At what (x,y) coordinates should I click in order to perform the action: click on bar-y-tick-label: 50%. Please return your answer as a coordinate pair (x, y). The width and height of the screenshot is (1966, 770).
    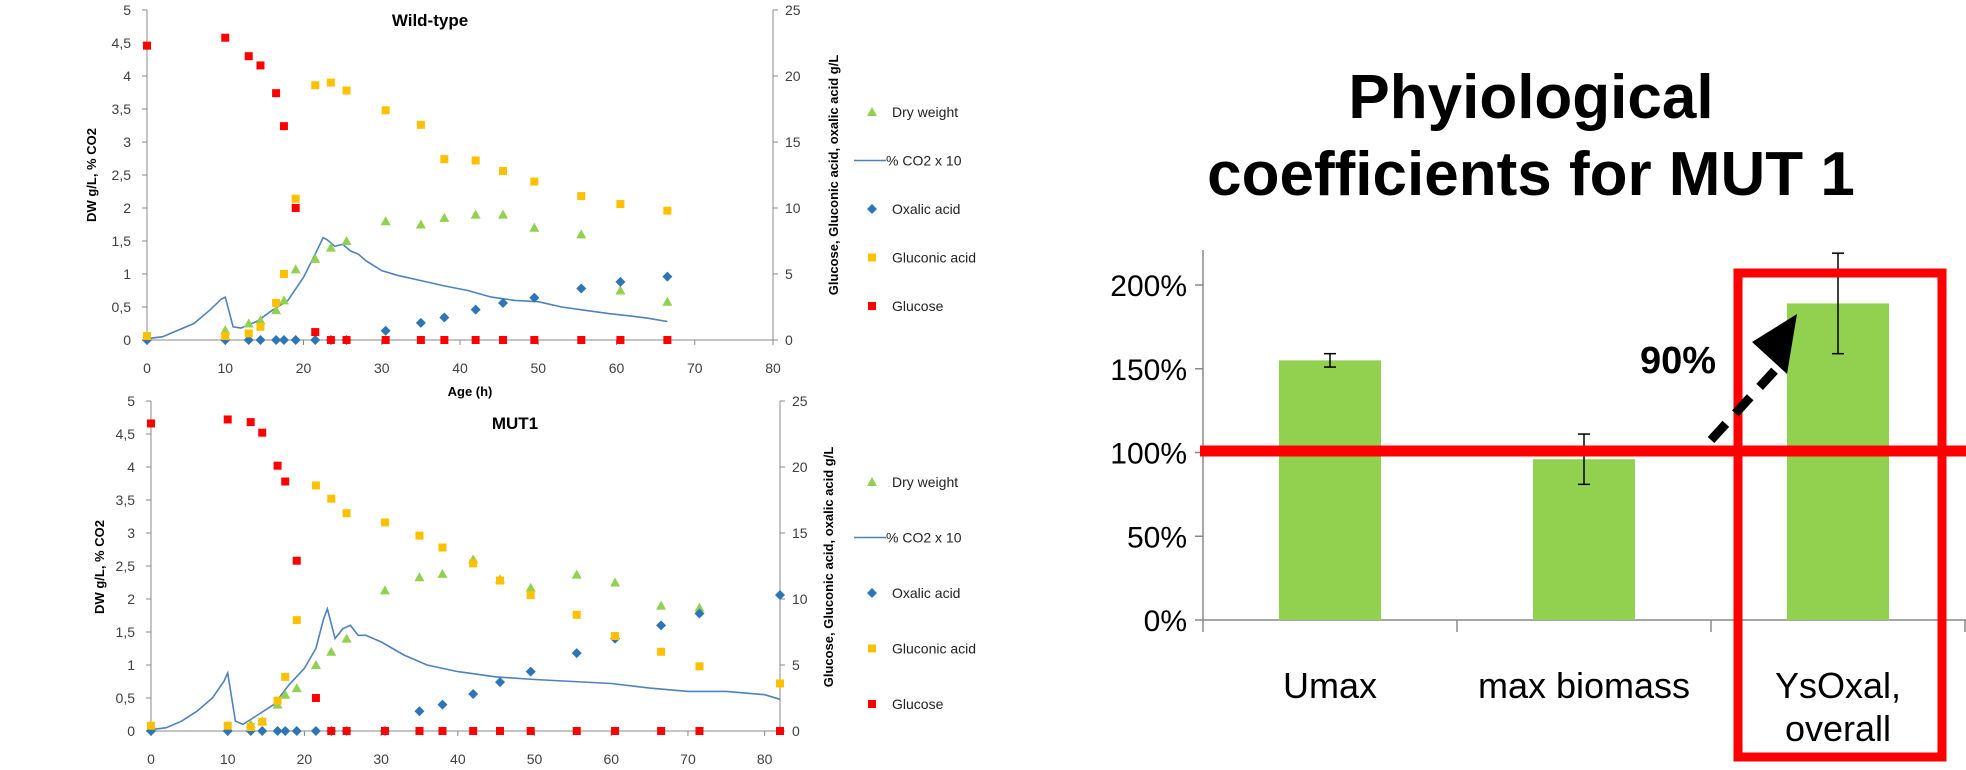
    Looking at the image, I should click on (1157, 537).